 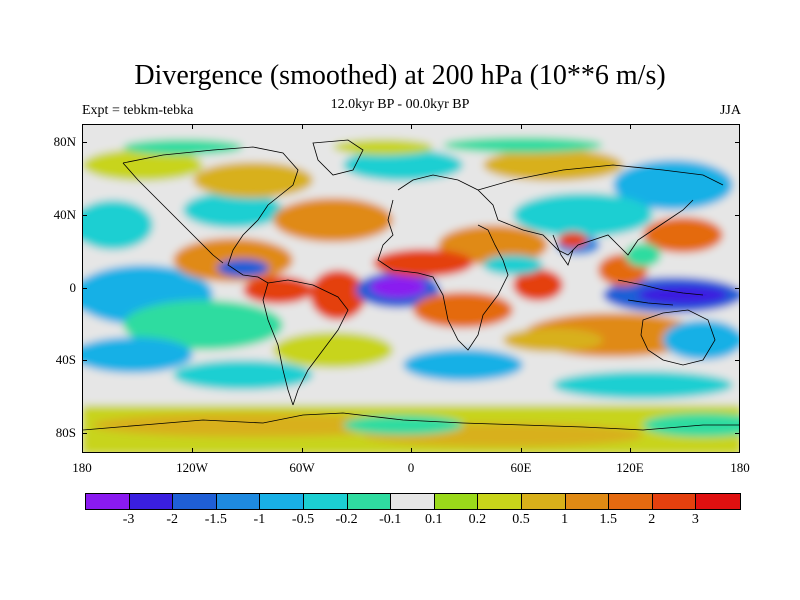 I want to click on time-period-label: 12.0kyr BP - 00.0kyr BP, so click(x=400, y=104).